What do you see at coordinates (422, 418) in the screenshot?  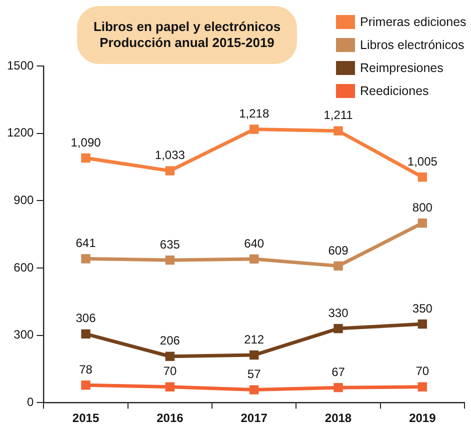 I see `x-tick-label: 2019` at bounding box center [422, 418].